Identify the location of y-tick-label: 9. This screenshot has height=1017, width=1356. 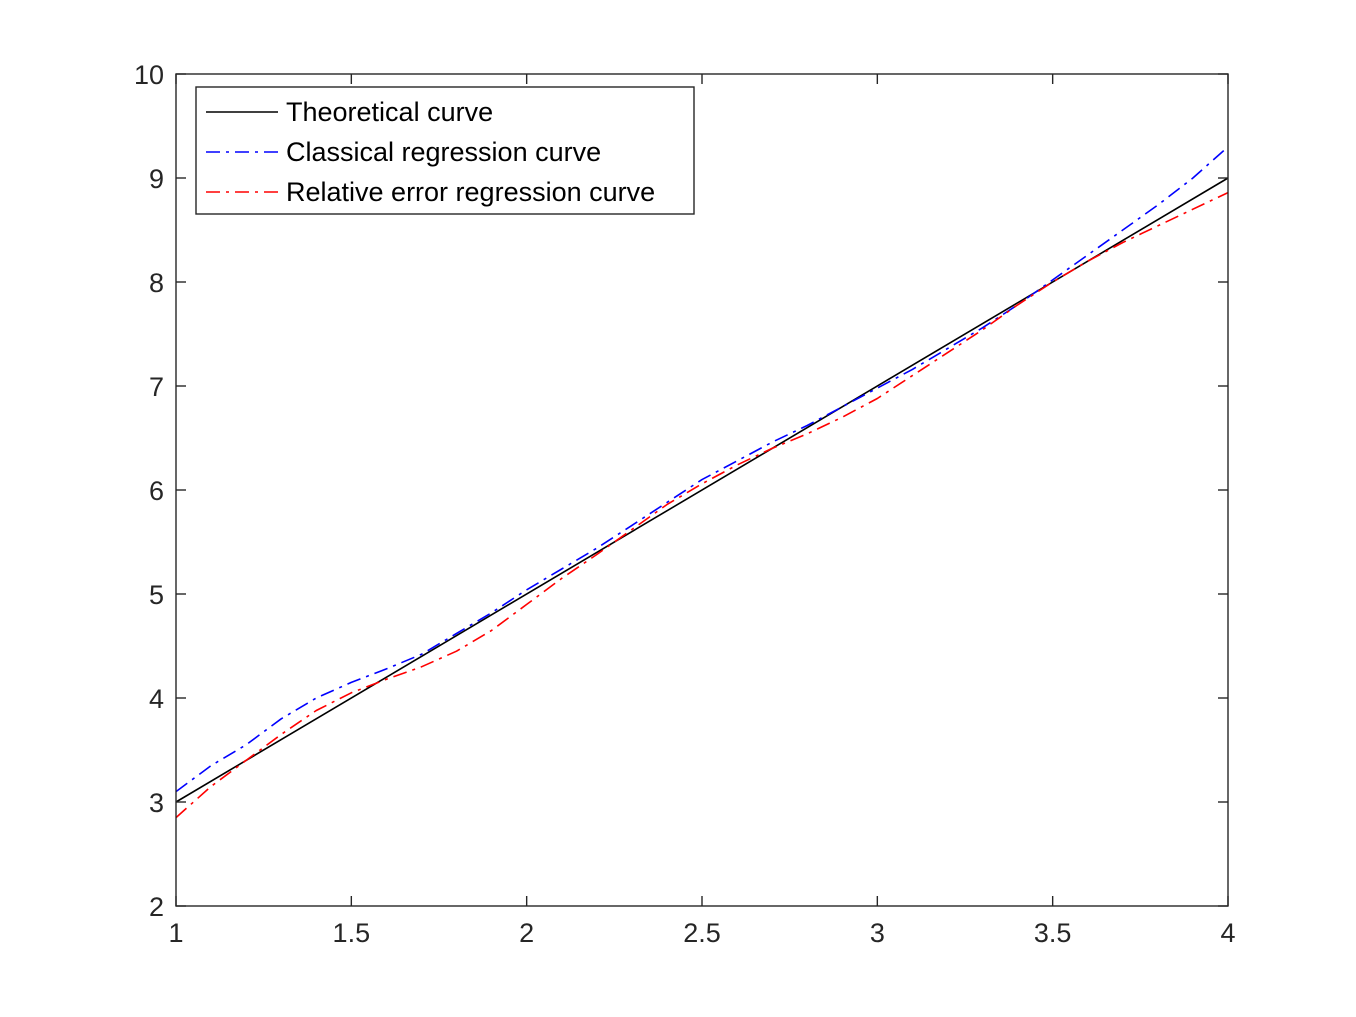
(156, 179).